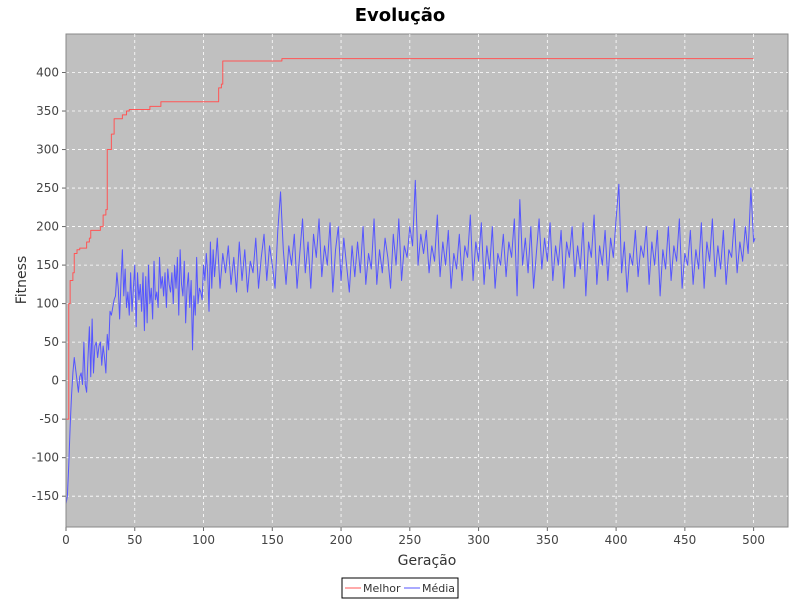 This screenshot has height=604, width=800. I want to click on legend: Melhor Média, so click(400, 588).